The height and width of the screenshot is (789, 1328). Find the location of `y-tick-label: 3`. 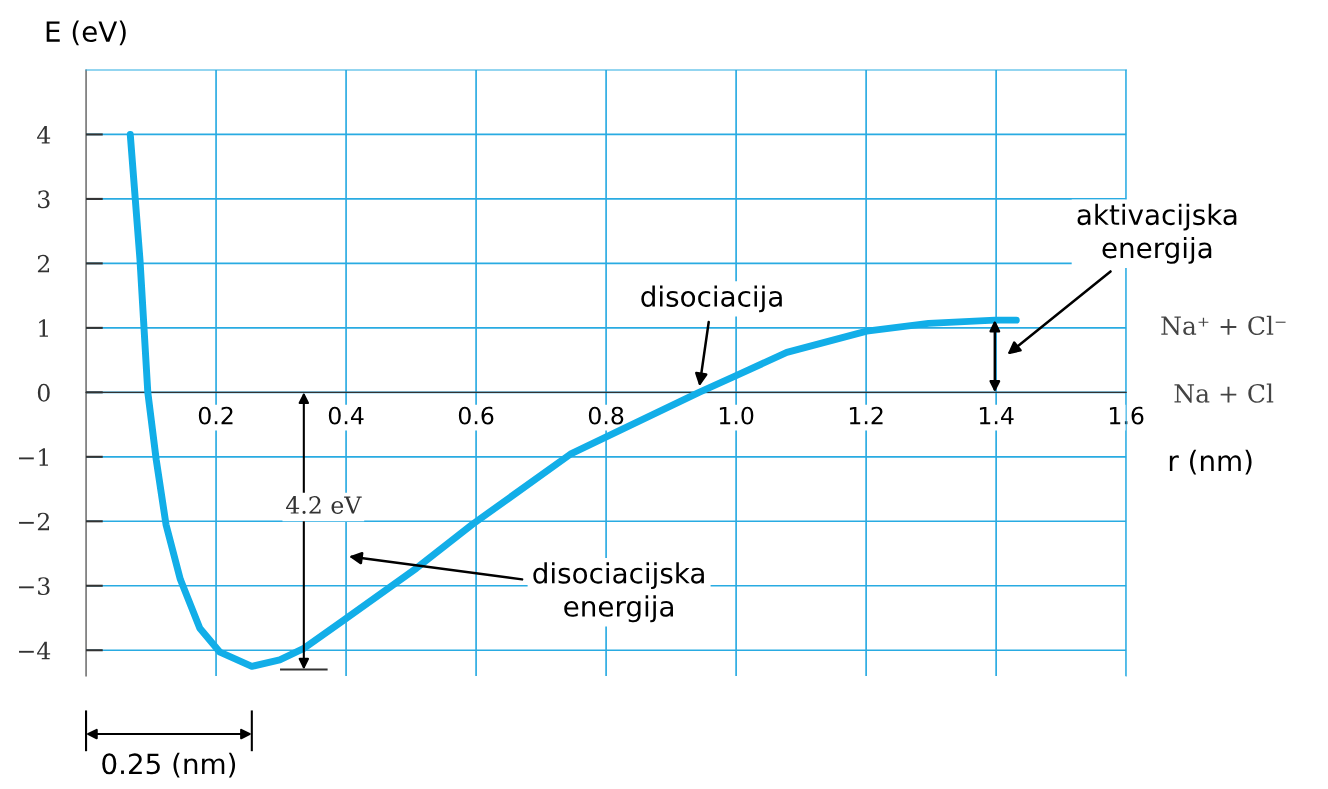

y-tick-label: 3 is located at coordinates (44, 199).